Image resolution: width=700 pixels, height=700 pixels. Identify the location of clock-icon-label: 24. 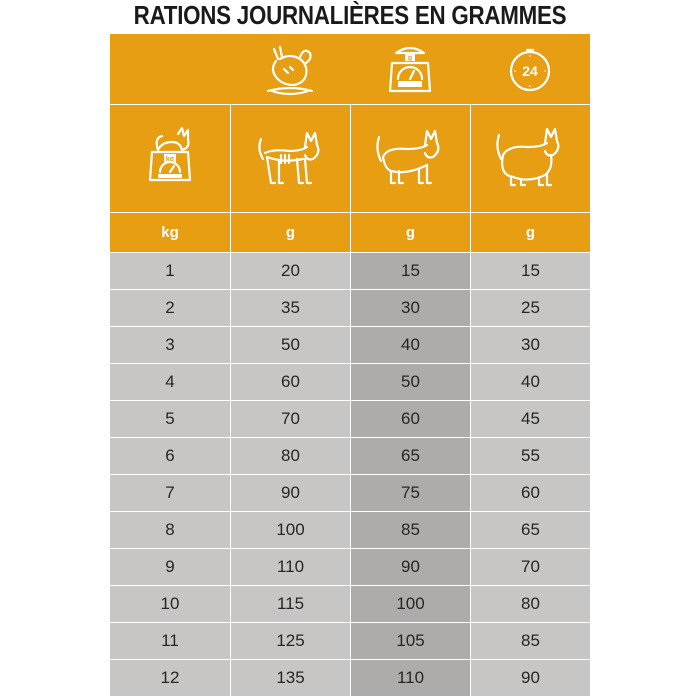
(530, 71).